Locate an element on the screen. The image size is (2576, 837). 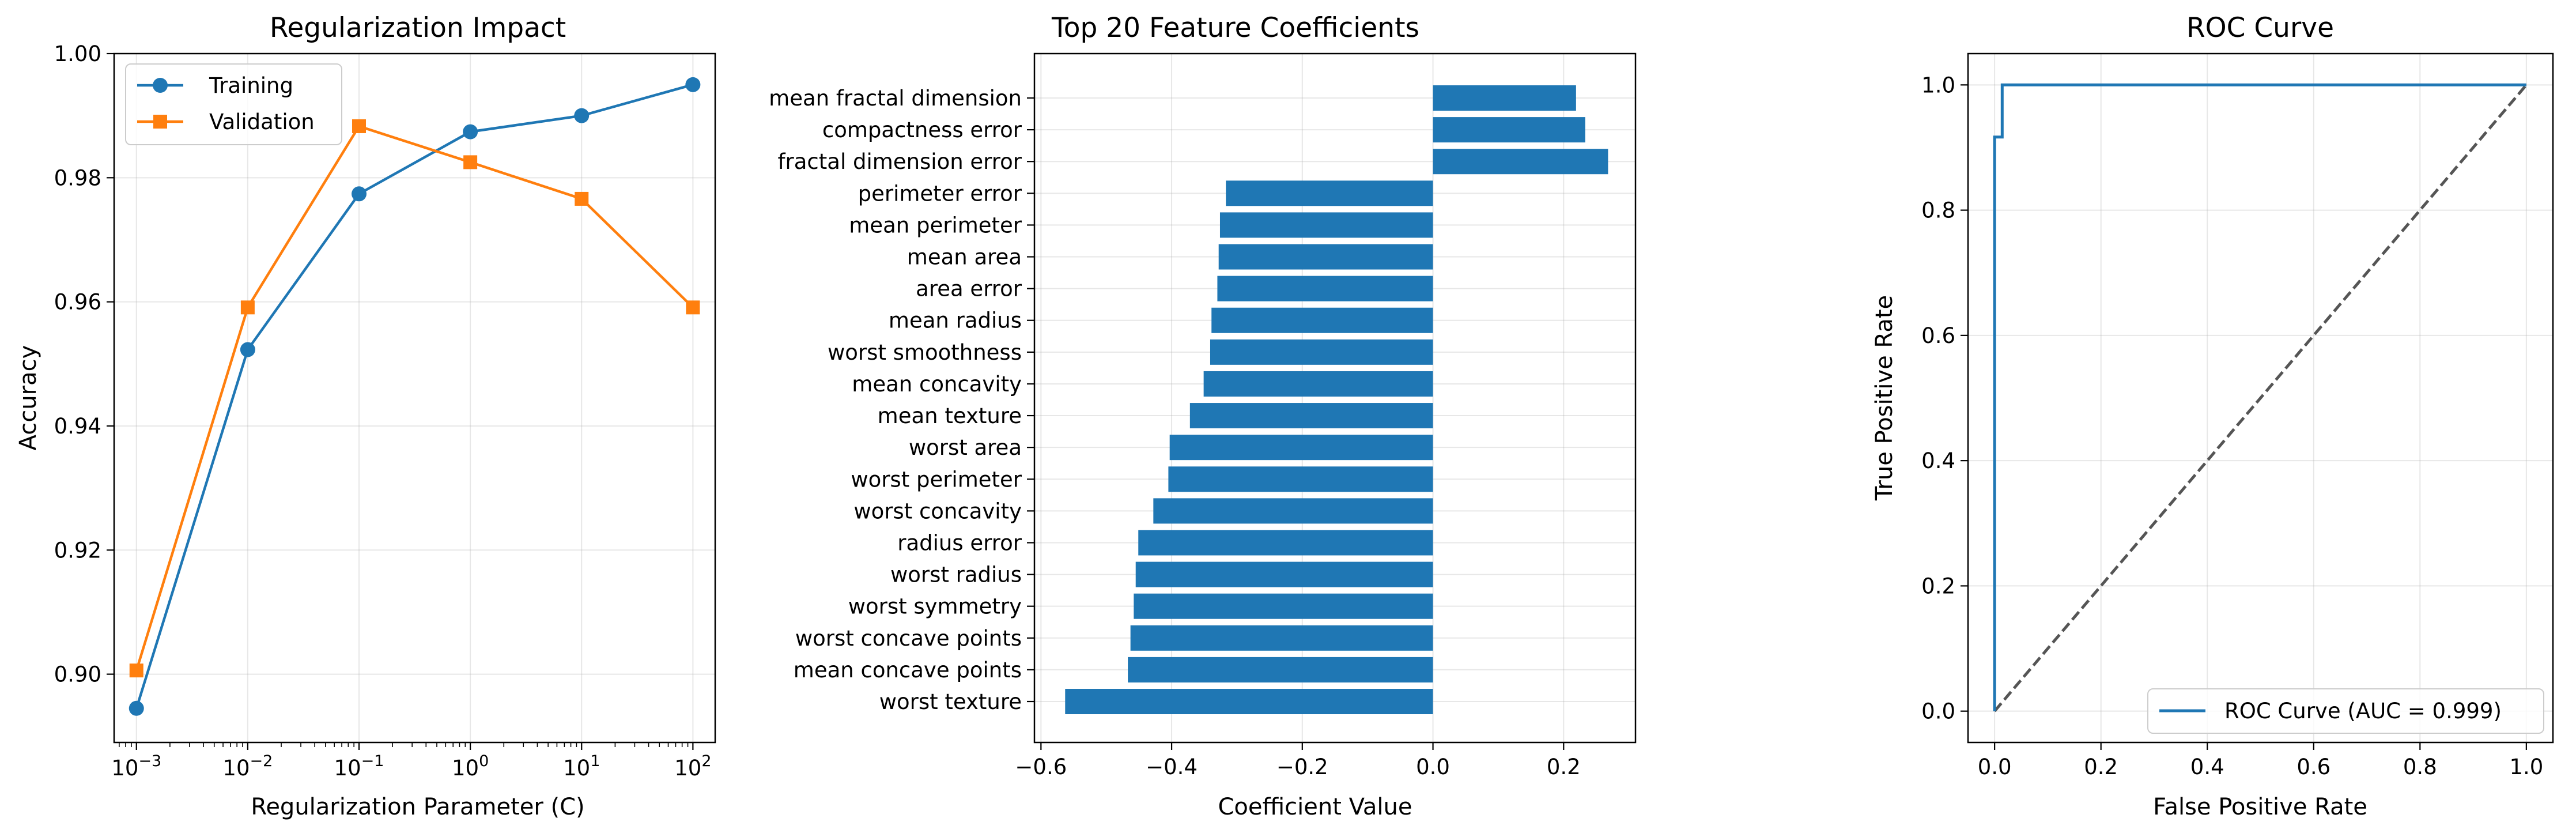
chart-title: Regularization Impact is located at coordinates (418, 28).